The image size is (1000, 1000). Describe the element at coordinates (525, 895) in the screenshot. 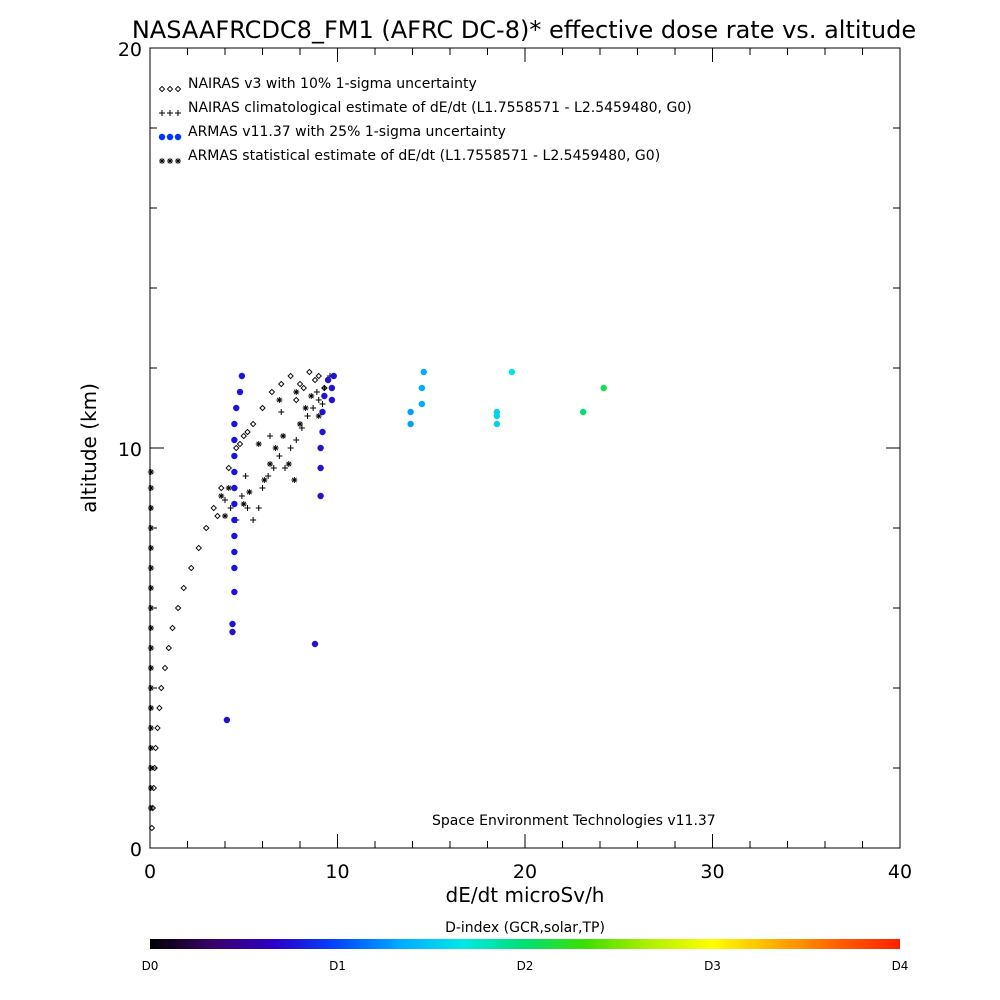

I see `x-axis-title: dE/dt microSv/h` at that location.